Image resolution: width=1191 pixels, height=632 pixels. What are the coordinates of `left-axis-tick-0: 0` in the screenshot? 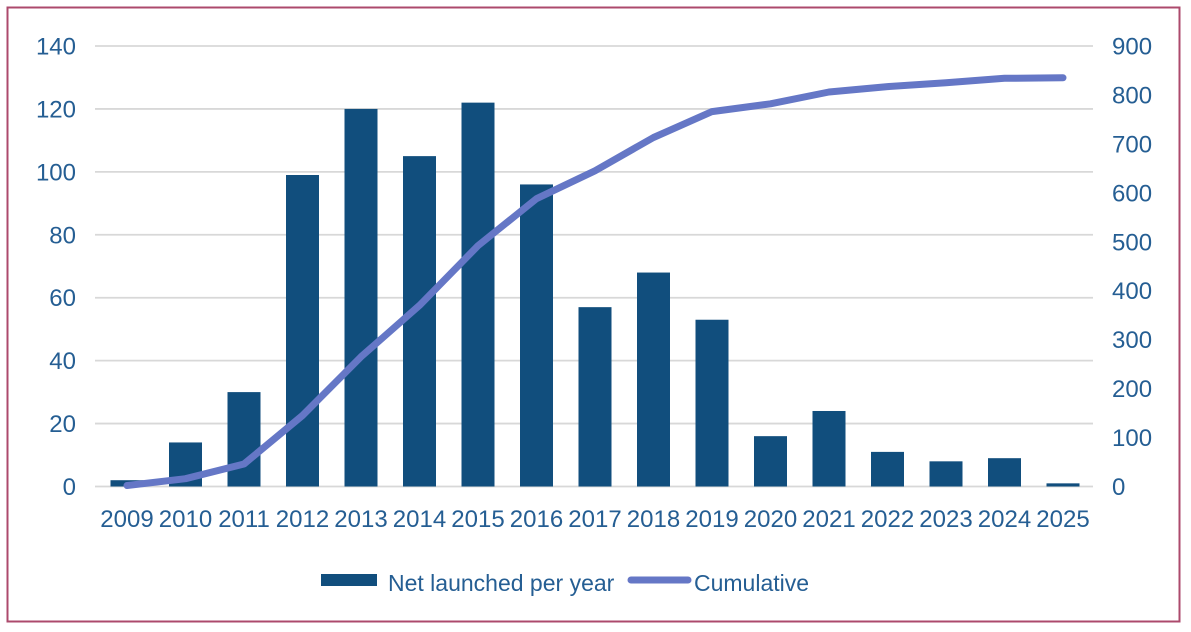 It's located at (69, 487).